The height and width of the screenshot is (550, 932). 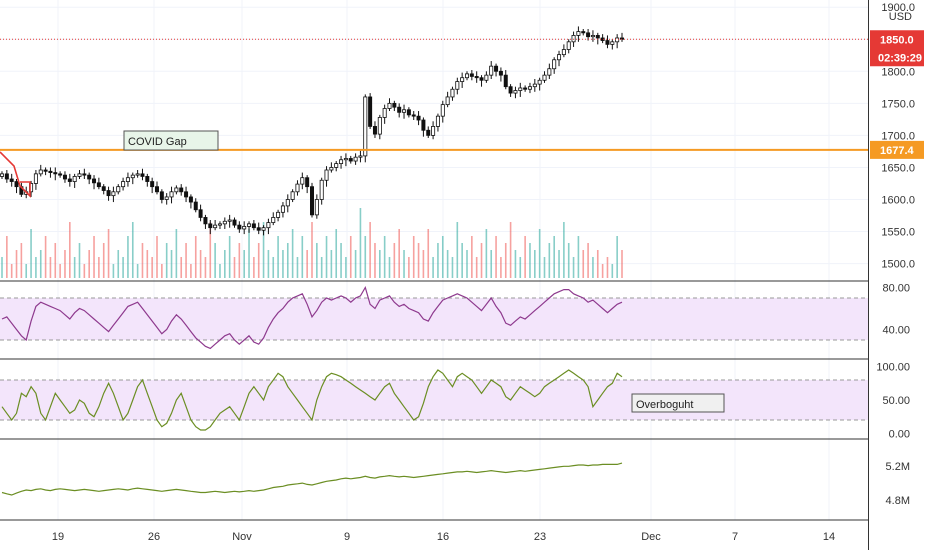 I want to click on level-tag-label: 1677.4, so click(x=897, y=151).